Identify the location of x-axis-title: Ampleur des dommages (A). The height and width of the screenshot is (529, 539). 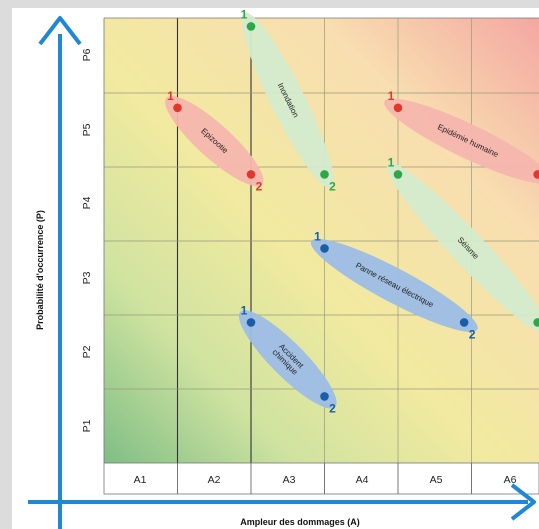
(300, 522).